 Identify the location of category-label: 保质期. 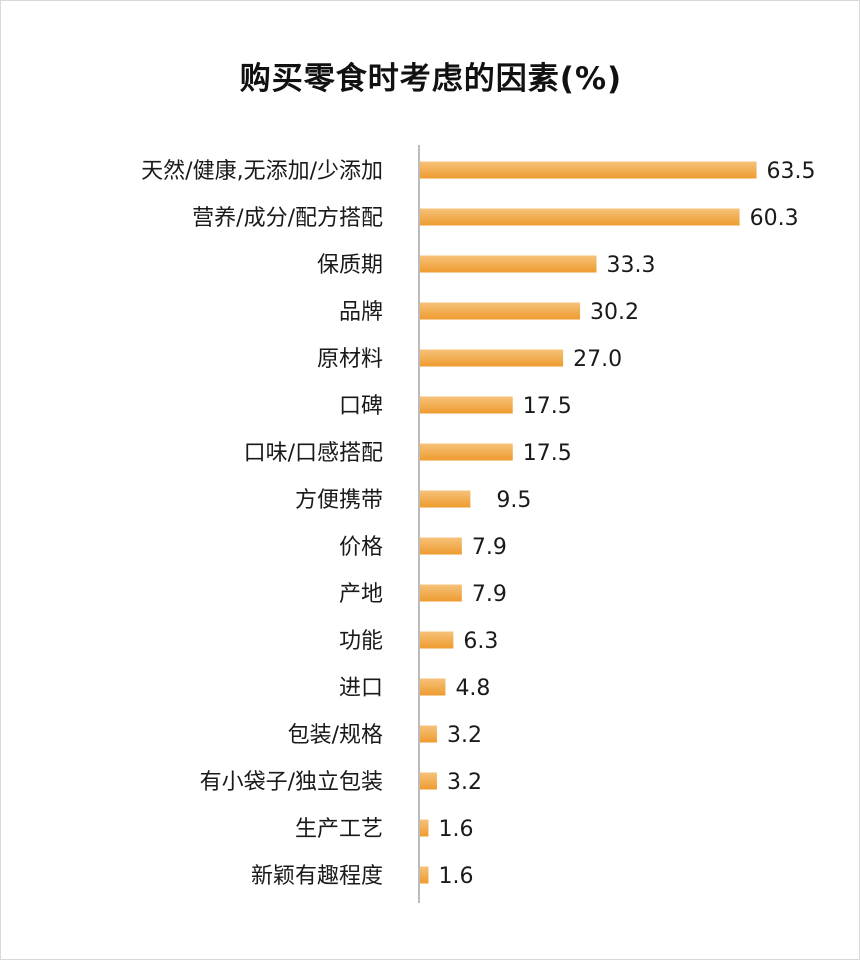
(350, 265).